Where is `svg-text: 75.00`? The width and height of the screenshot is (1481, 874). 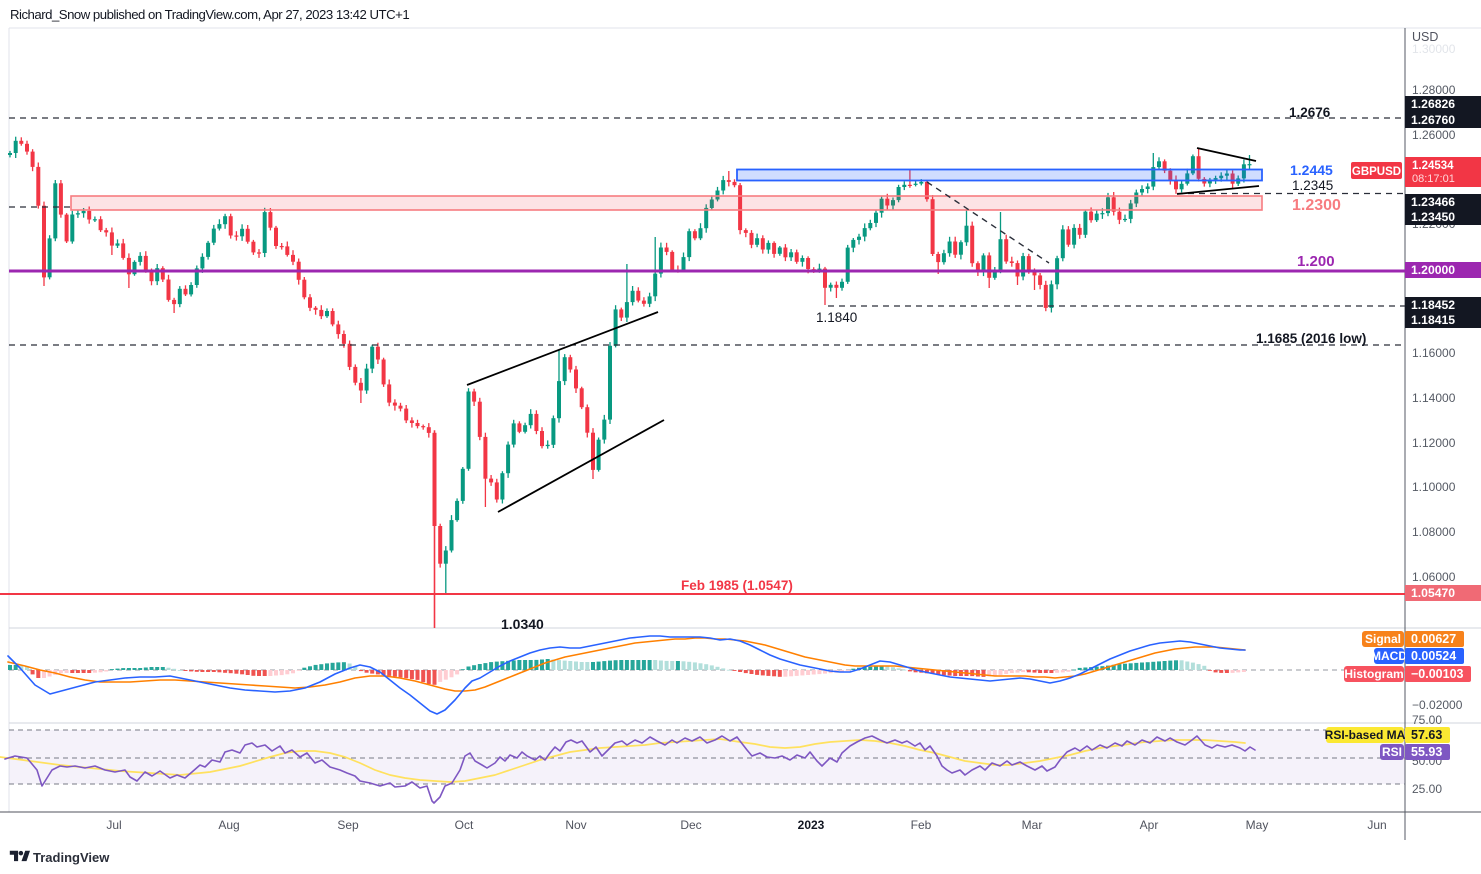 svg-text: 75.00 is located at coordinates (1427, 720).